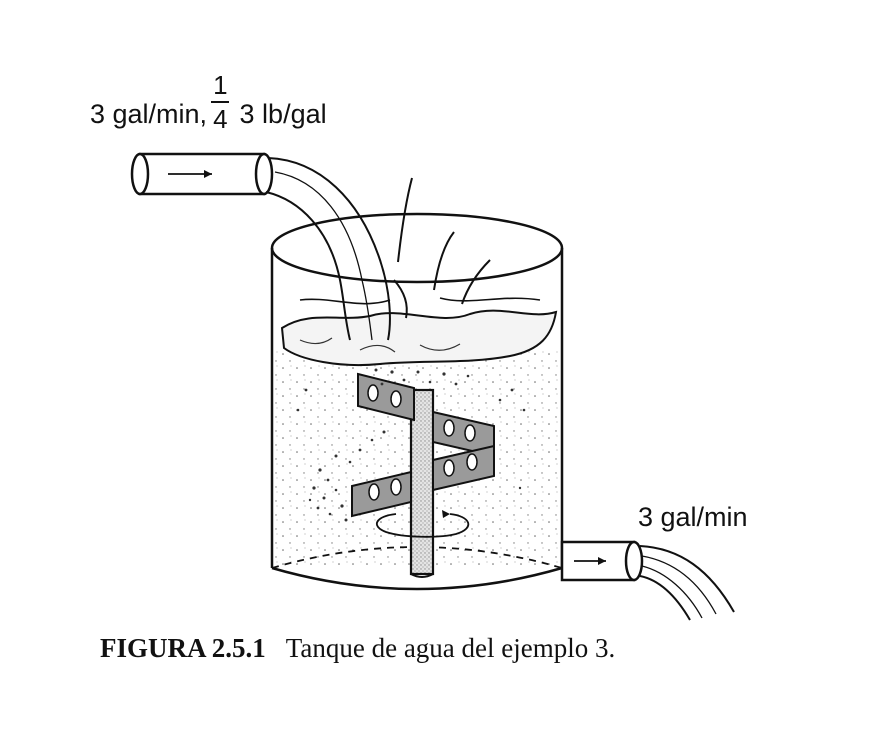 The width and height of the screenshot is (893, 729). Describe the element at coordinates (693, 517) in the screenshot. I see `outflow-label: 3 gal/min` at that location.